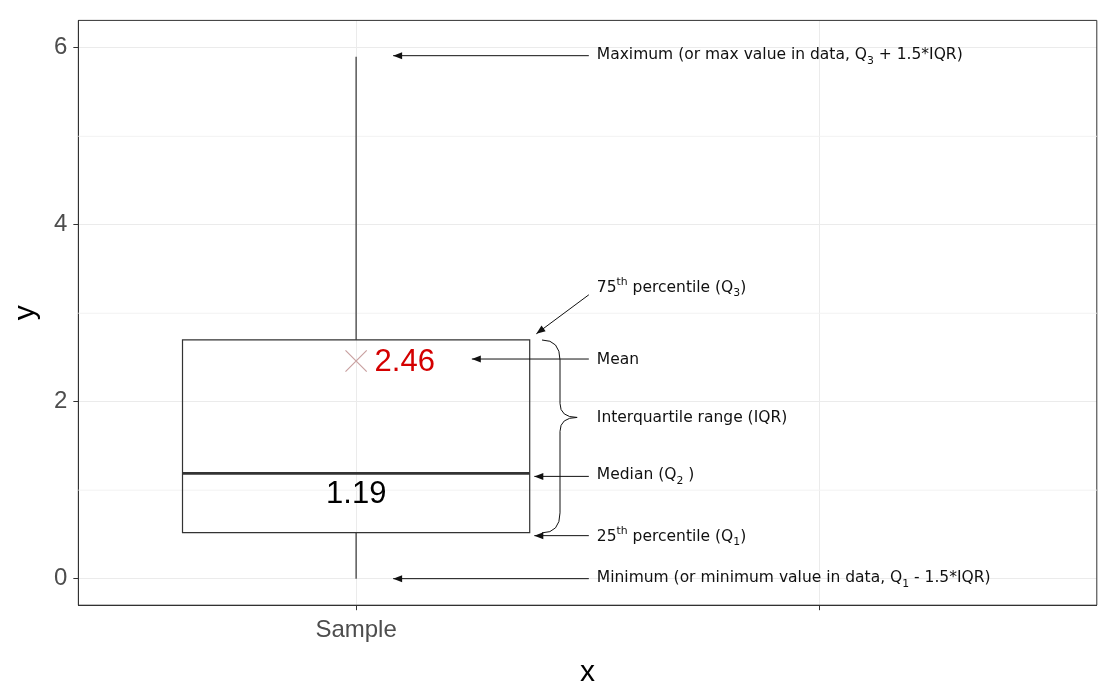 The height and width of the screenshot is (699, 1113). What do you see at coordinates (779, 56) in the screenshot?
I see `annotation: Maximum (or max value in data, Q$_{3}$ + 1.5*IQR)` at bounding box center [779, 56].